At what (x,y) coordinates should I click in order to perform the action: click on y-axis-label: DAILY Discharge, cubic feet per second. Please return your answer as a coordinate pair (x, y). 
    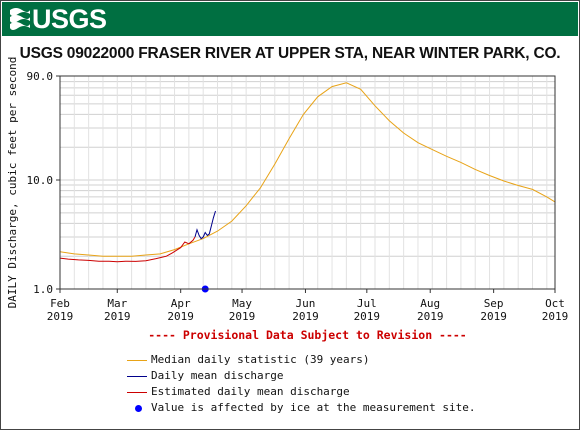
    Looking at the image, I should click on (12, 183).